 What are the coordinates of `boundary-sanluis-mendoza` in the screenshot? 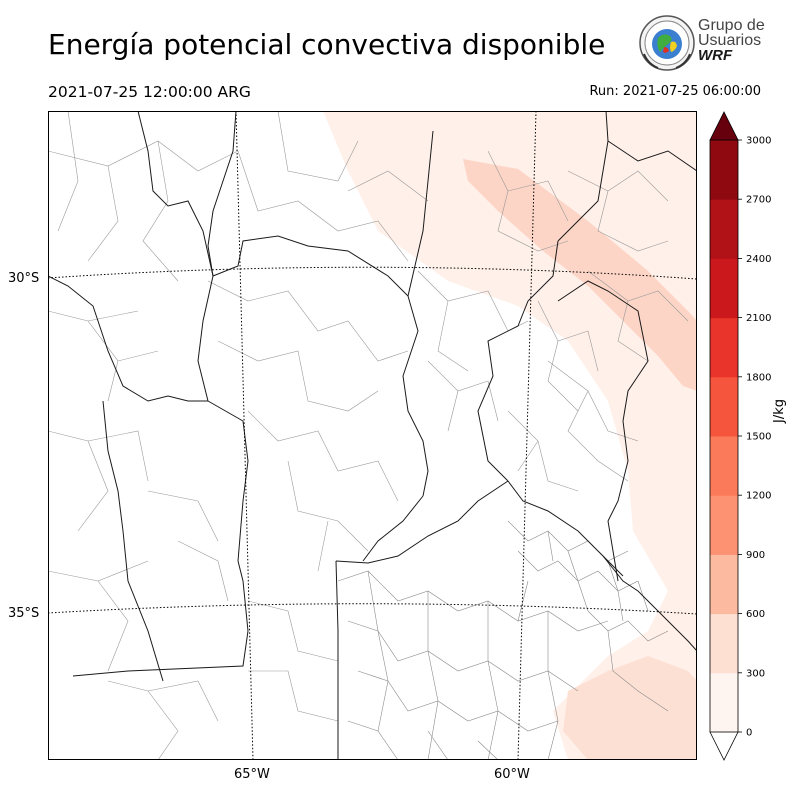 It's located at (133, 541).